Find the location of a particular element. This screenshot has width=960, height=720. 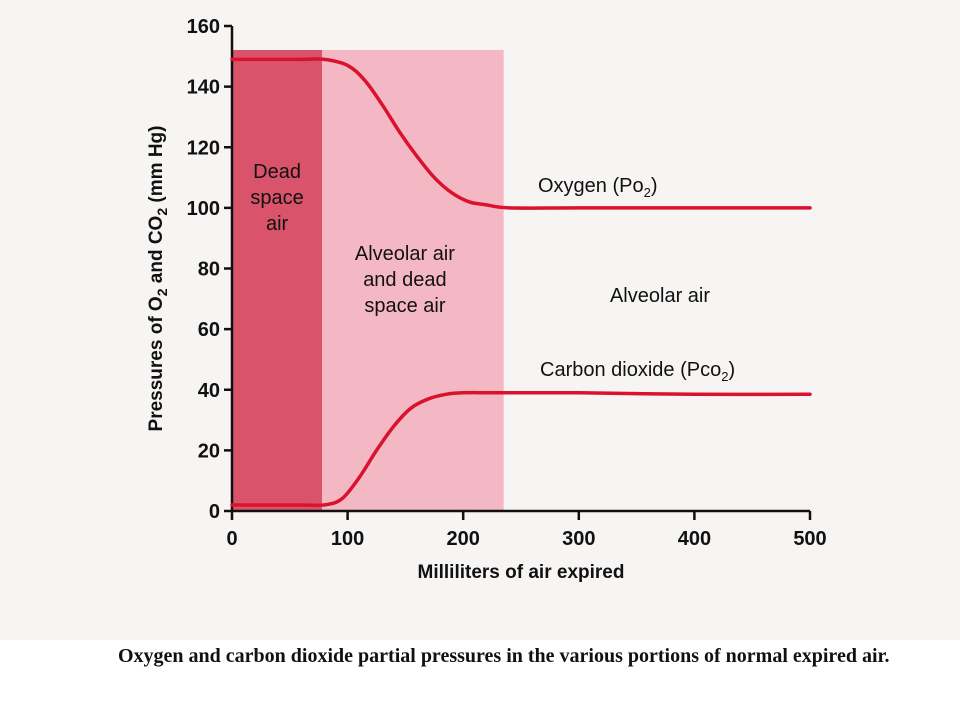

x-tick-label: 100 is located at coordinates (347, 539).